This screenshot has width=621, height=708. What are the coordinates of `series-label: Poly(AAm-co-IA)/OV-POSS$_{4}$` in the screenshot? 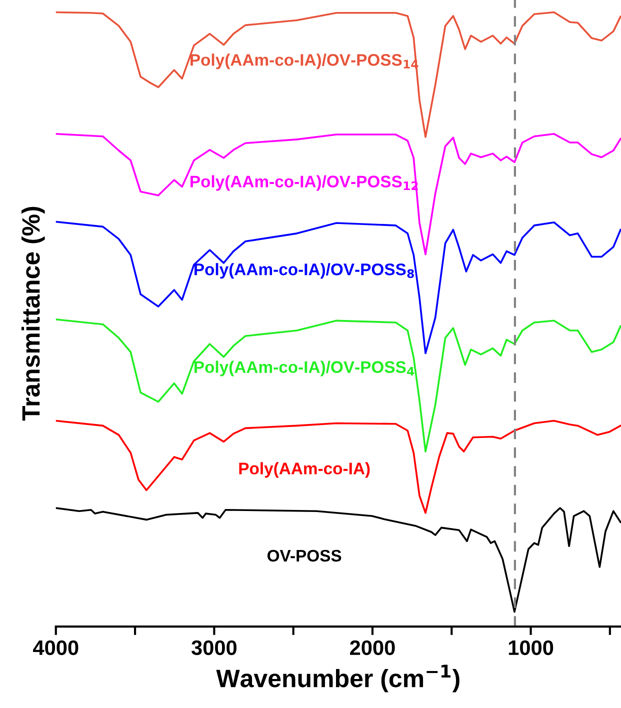 It's located at (304, 368).